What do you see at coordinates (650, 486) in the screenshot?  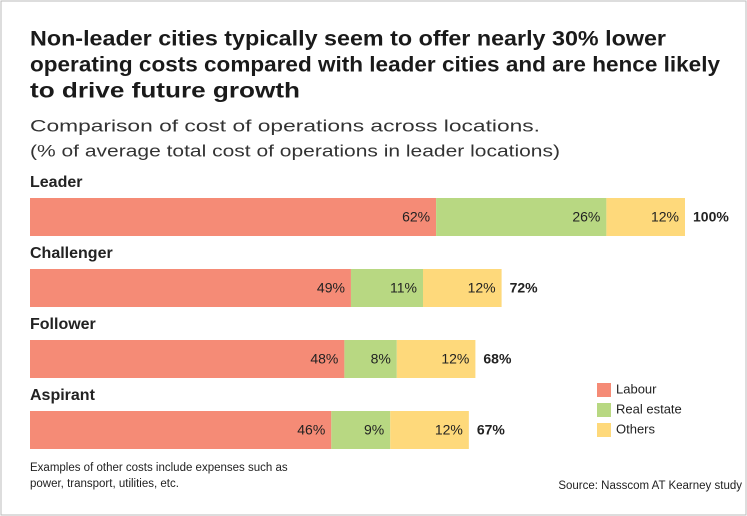 I see `source: Source: Nasscom AT Kearney study` at bounding box center [650, 486].